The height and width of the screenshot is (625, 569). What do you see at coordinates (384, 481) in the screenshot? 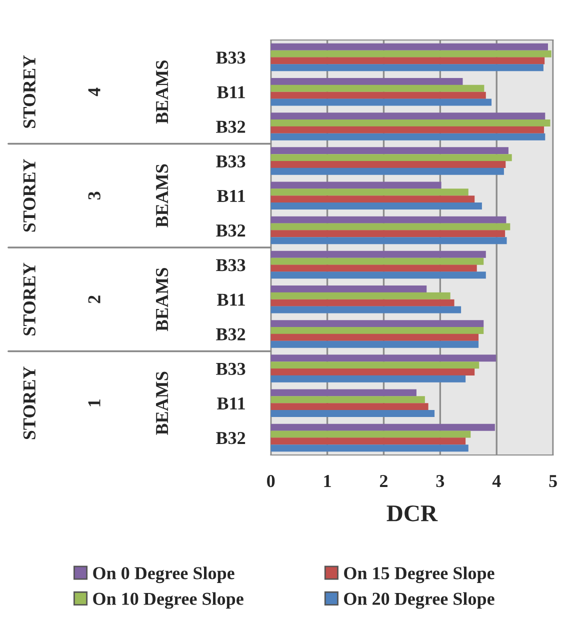
I see `x-tick-label: 2` at bounding box center [384, 481].